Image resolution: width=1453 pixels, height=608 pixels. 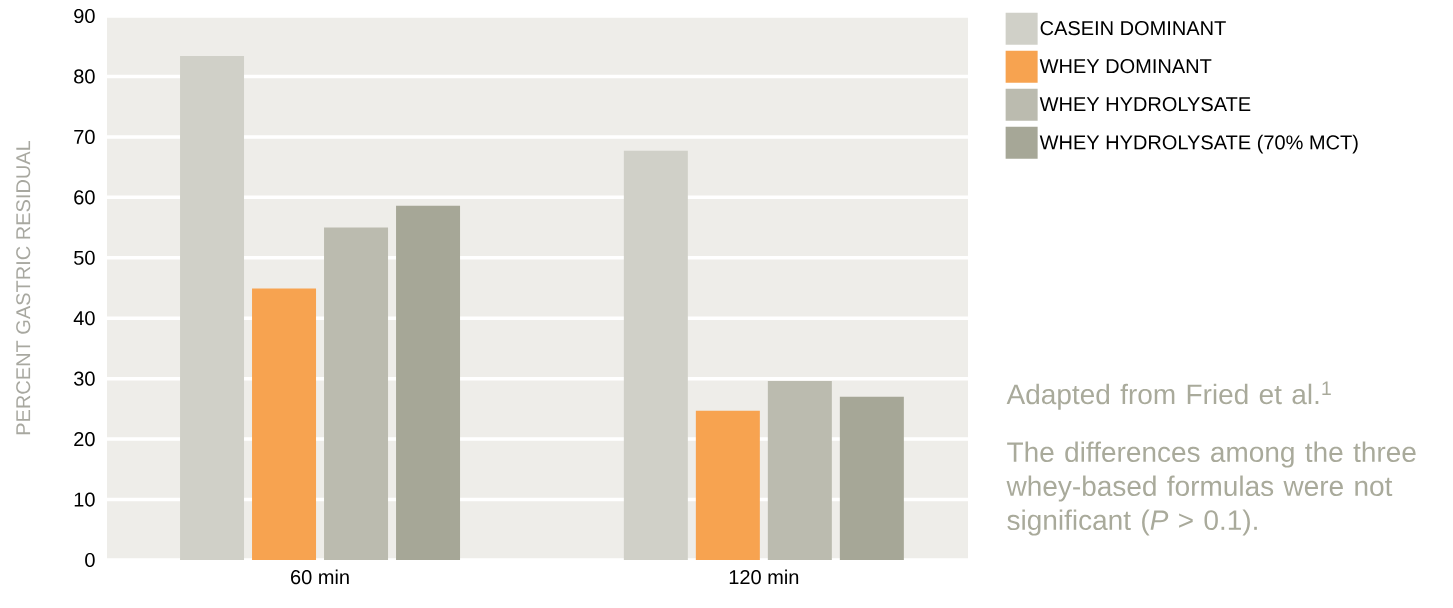 What do you see at coordinates (84, 257) in the screenshot?
I see `y-tick-label: 50` at bounding box center [84, 257].